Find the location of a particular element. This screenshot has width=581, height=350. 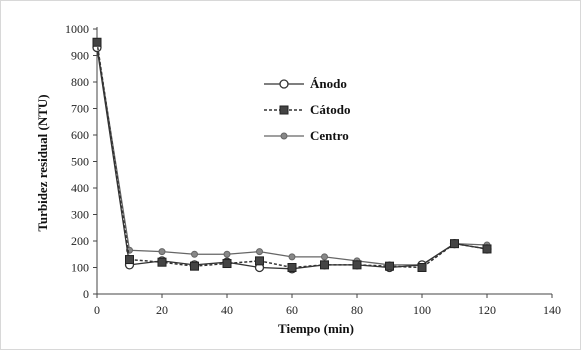

y-tick-label: 300 is located at coordinates (80, 215).